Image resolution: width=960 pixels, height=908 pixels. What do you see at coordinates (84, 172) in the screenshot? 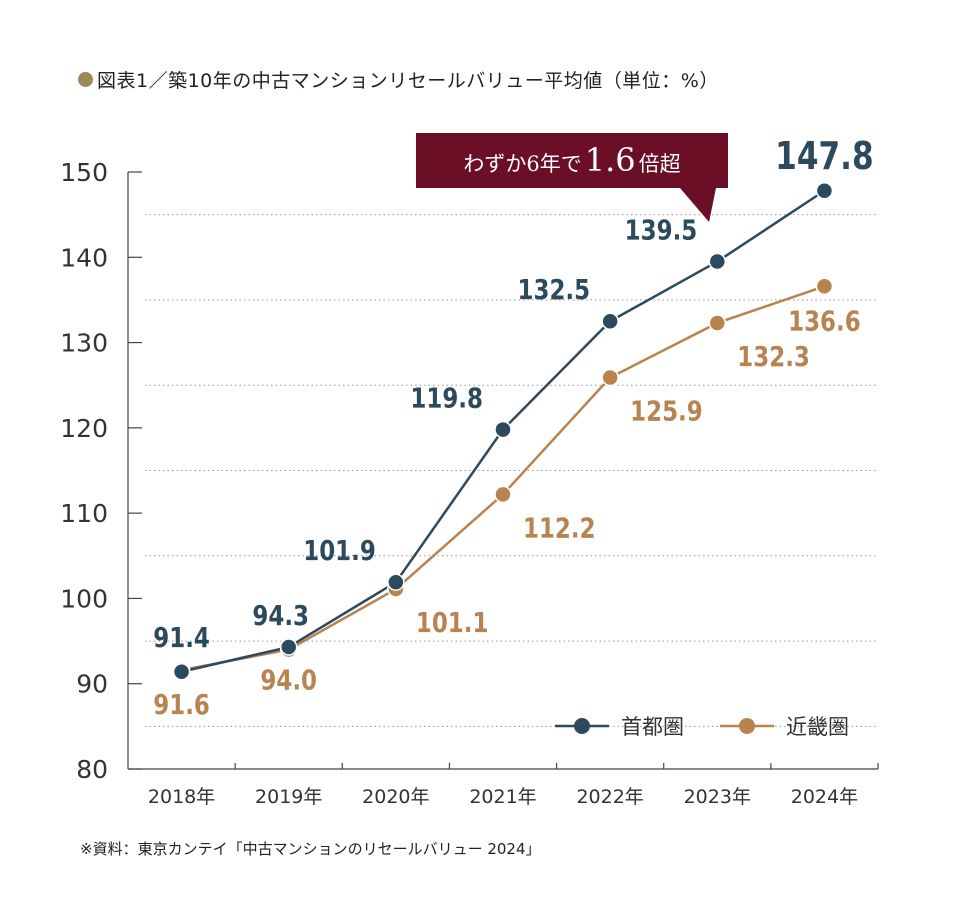
I see `y-tick-label: 150` at bounding box center [84, 172].